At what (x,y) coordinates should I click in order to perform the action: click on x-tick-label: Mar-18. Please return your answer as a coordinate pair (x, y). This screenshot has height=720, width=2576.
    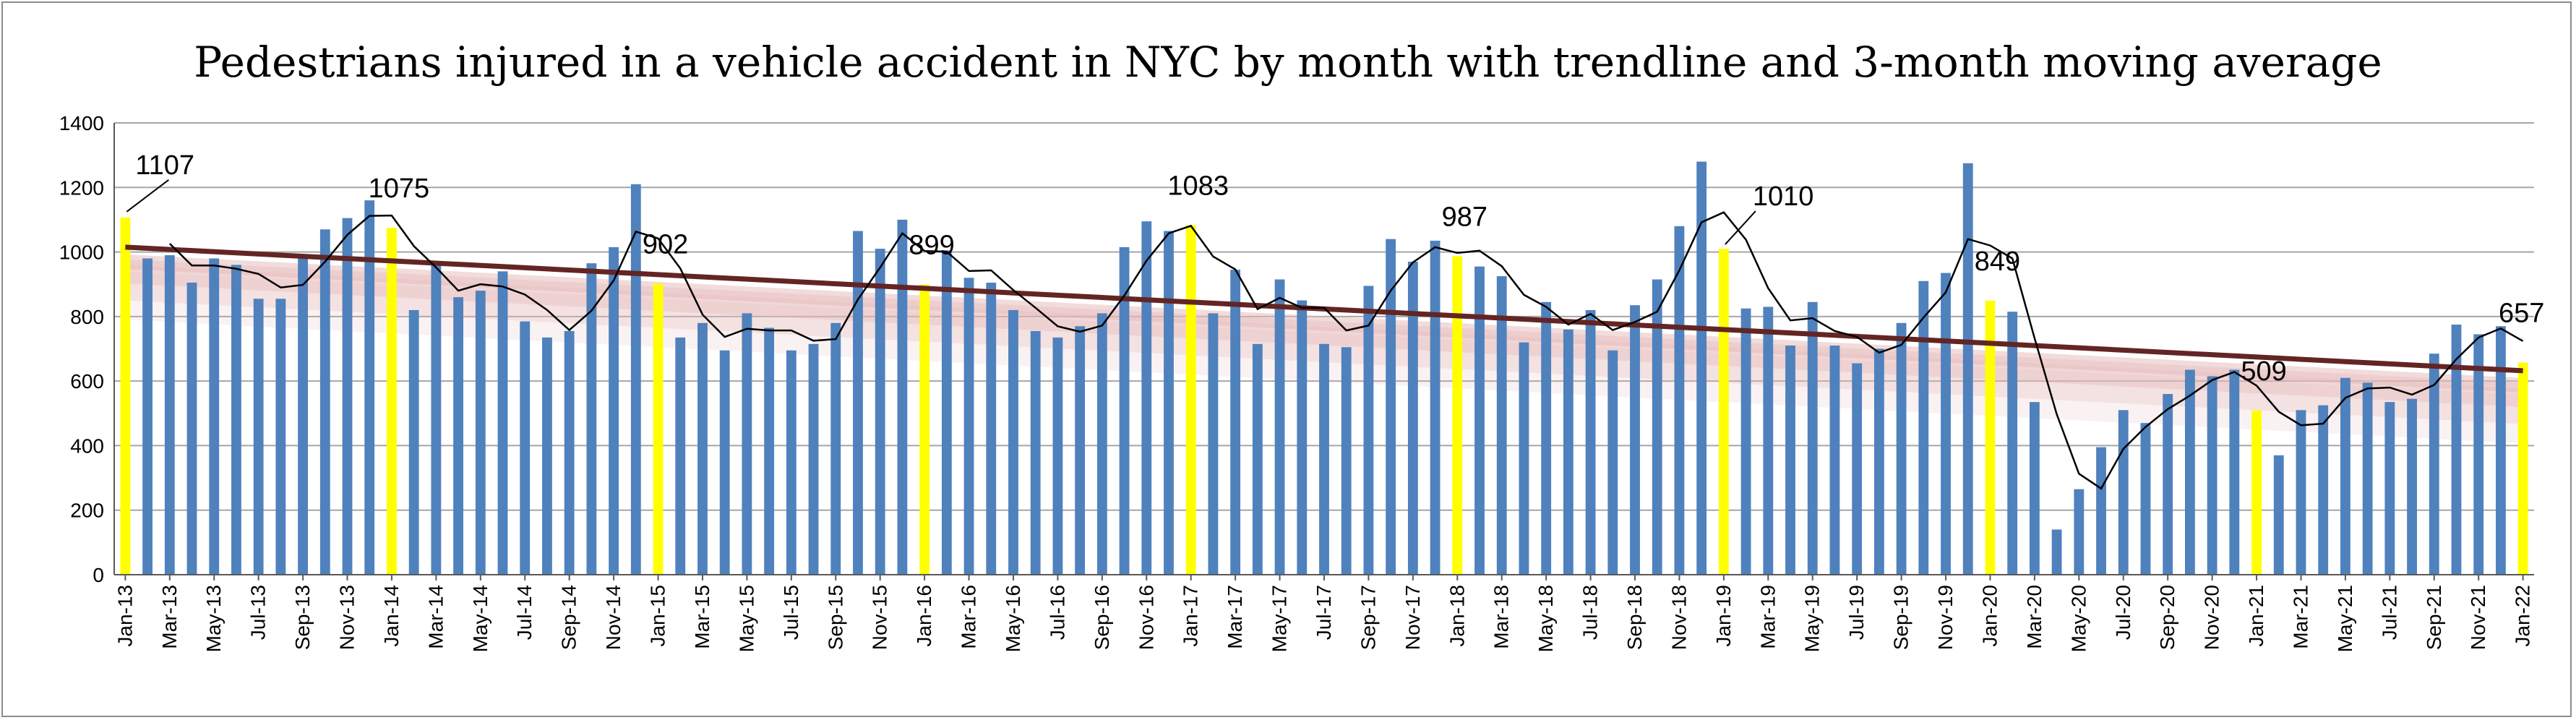
    Looking at the image, I should click on (1502, 617).